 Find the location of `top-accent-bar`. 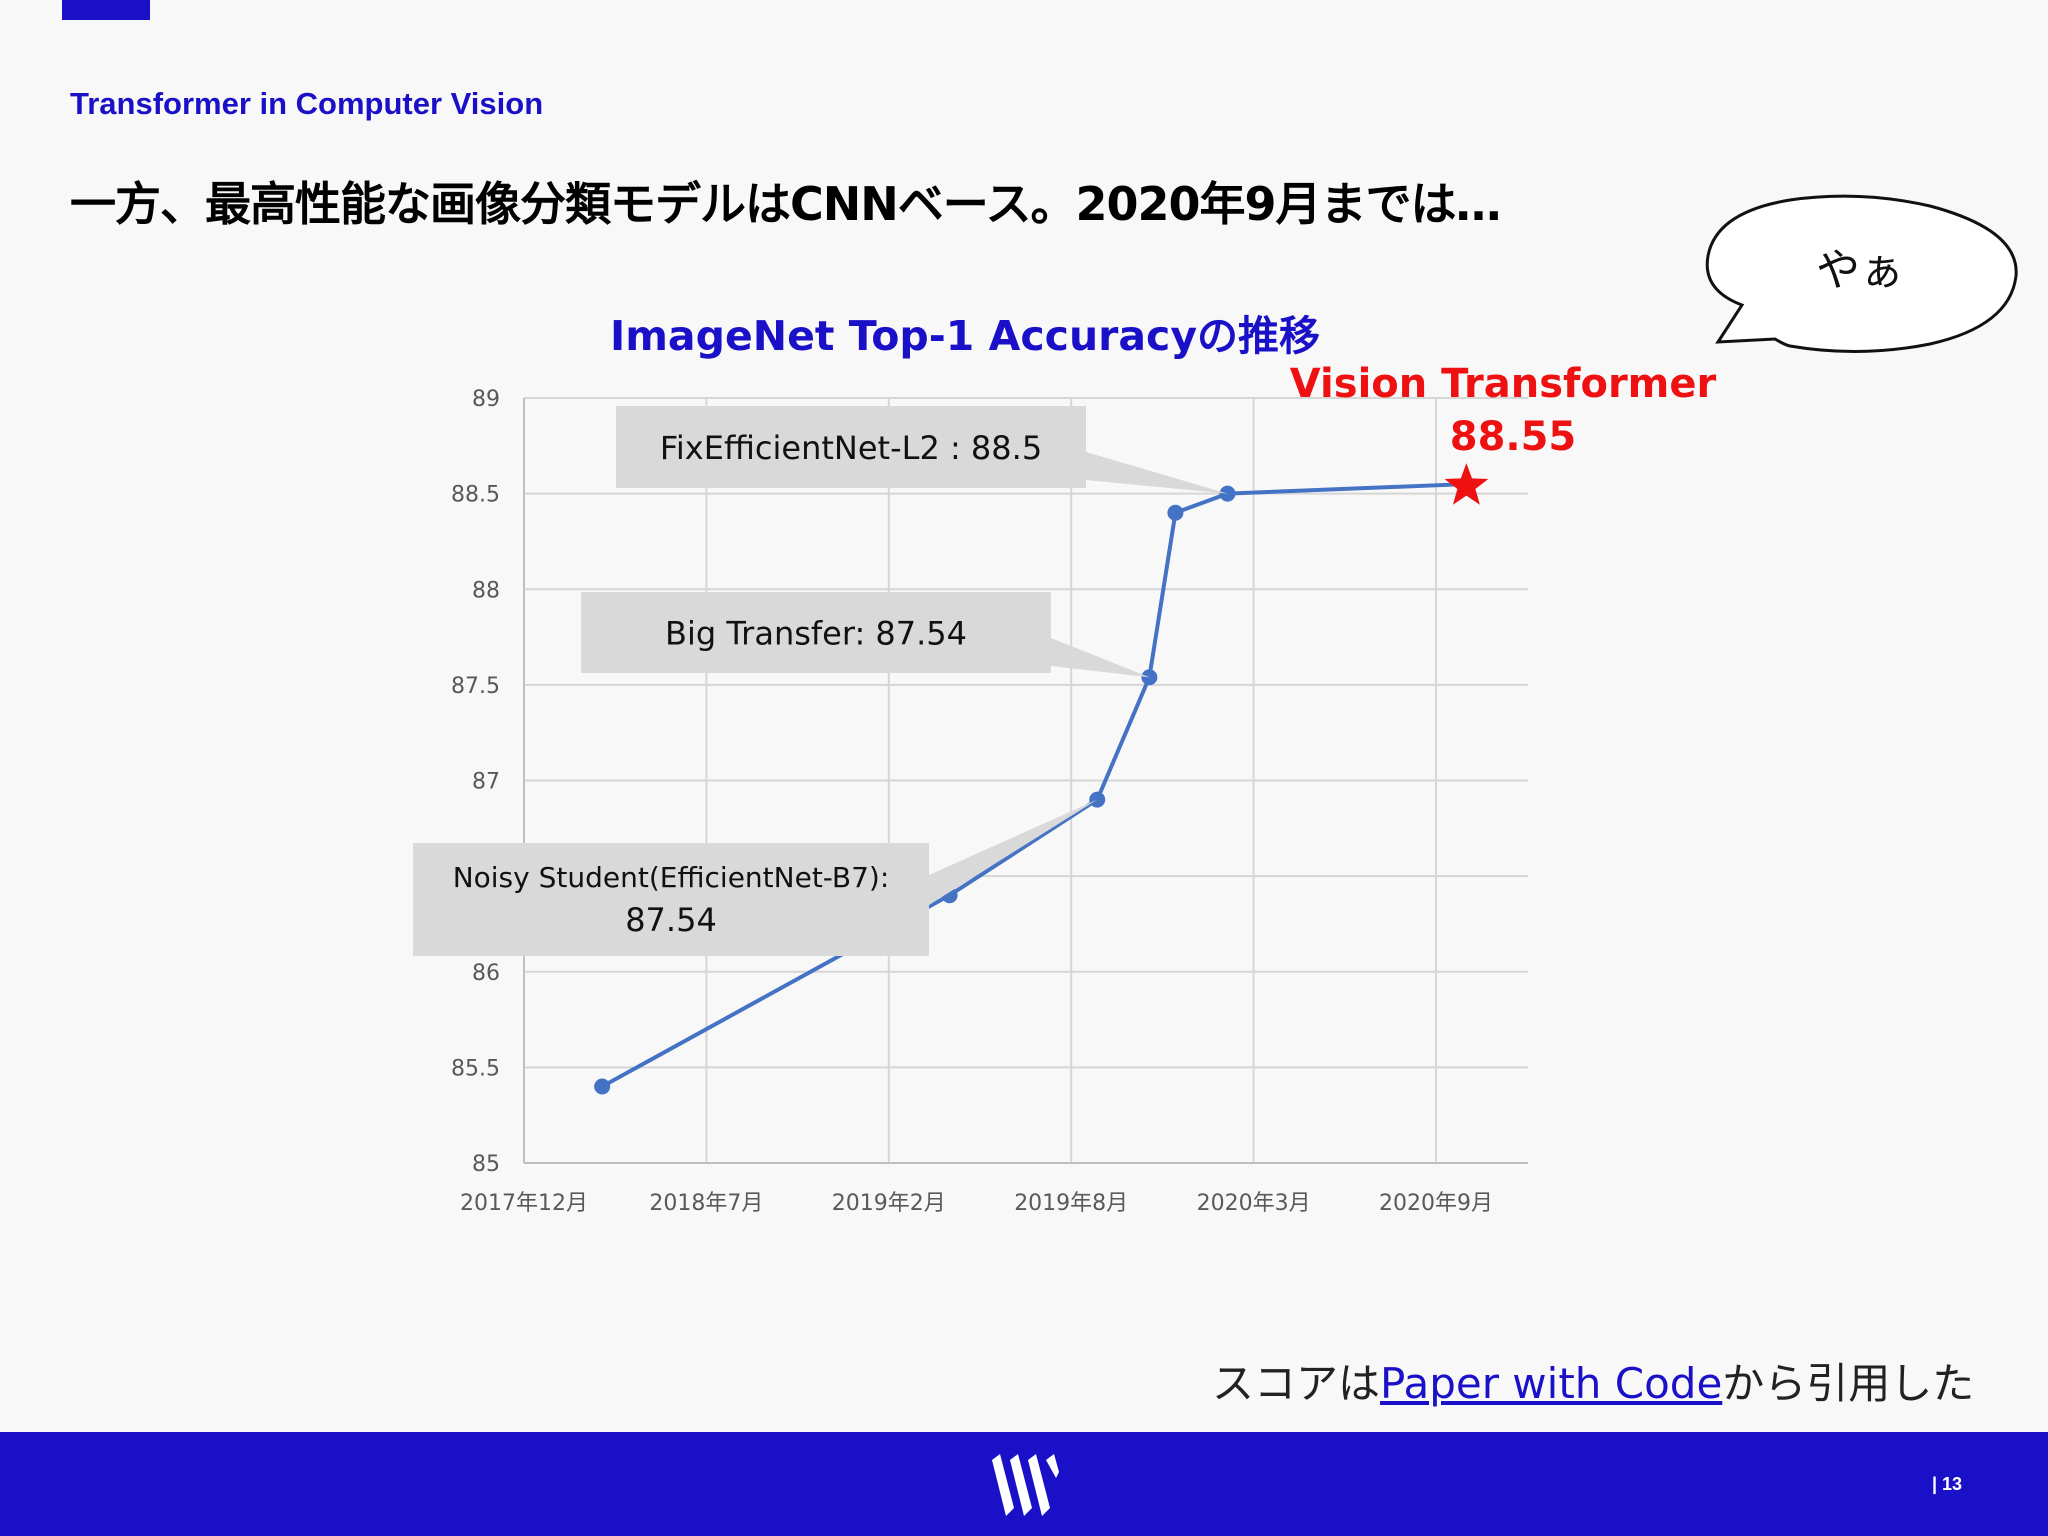

top-accent-bar is located at coordinates (106, 10).